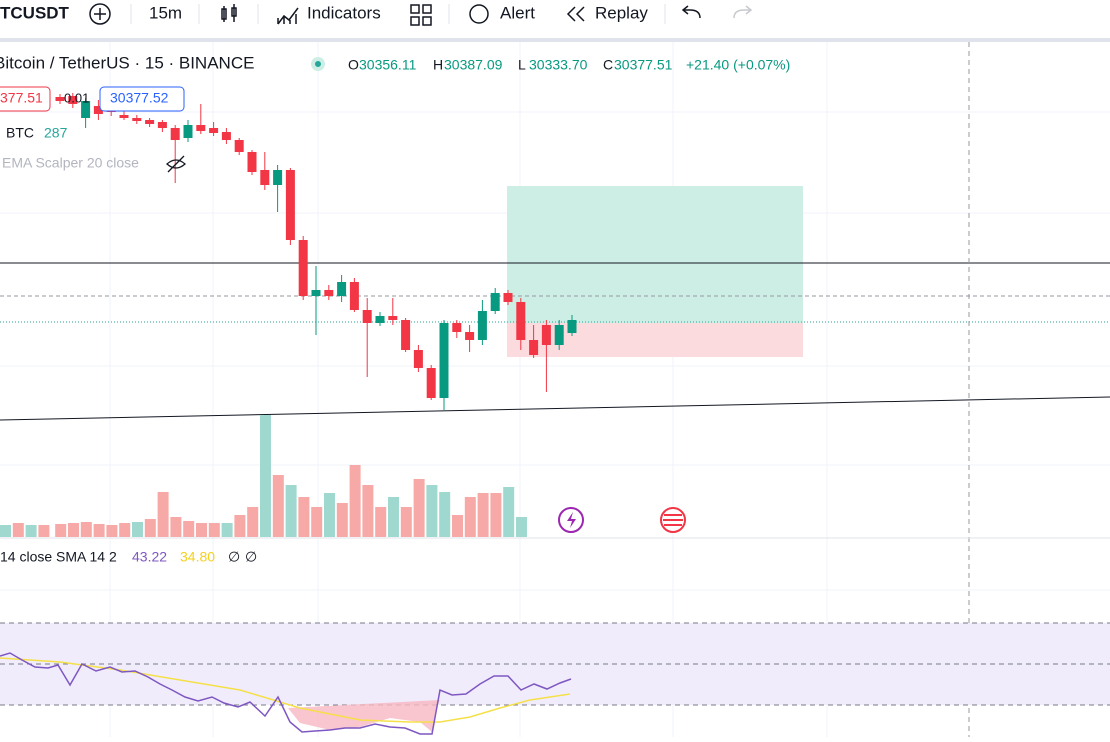 The width and height of the screenshot is (1110, 742). I want to click on rsi-line, so click(286, 693).